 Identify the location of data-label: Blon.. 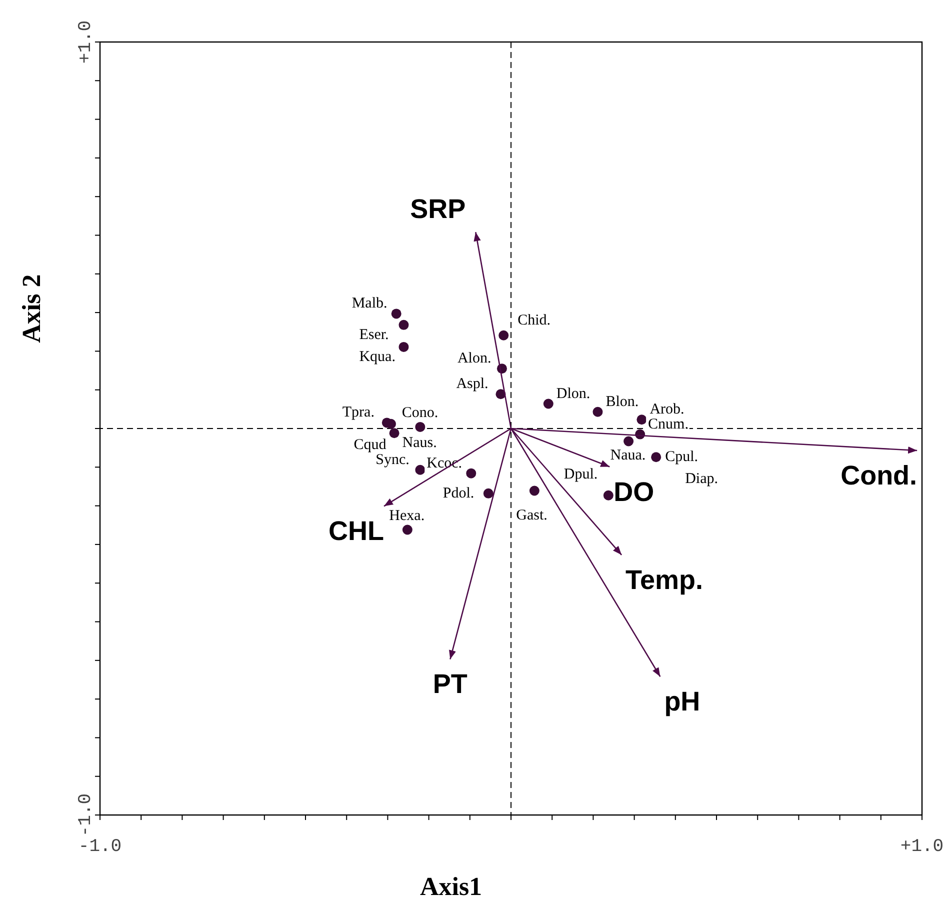
(622, 402).